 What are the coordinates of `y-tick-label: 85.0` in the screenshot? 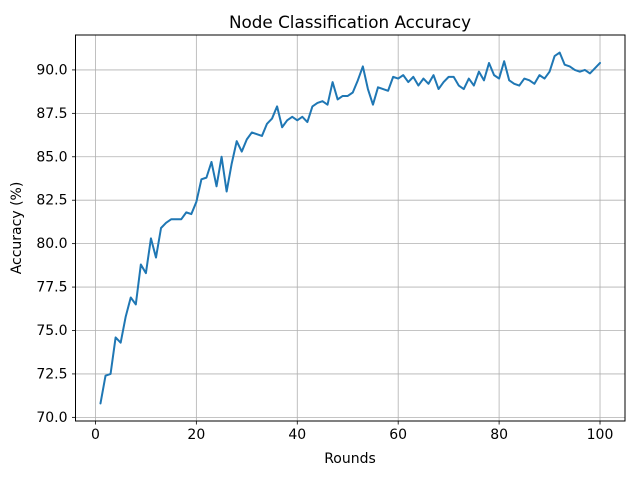 It's located at (51, 157).